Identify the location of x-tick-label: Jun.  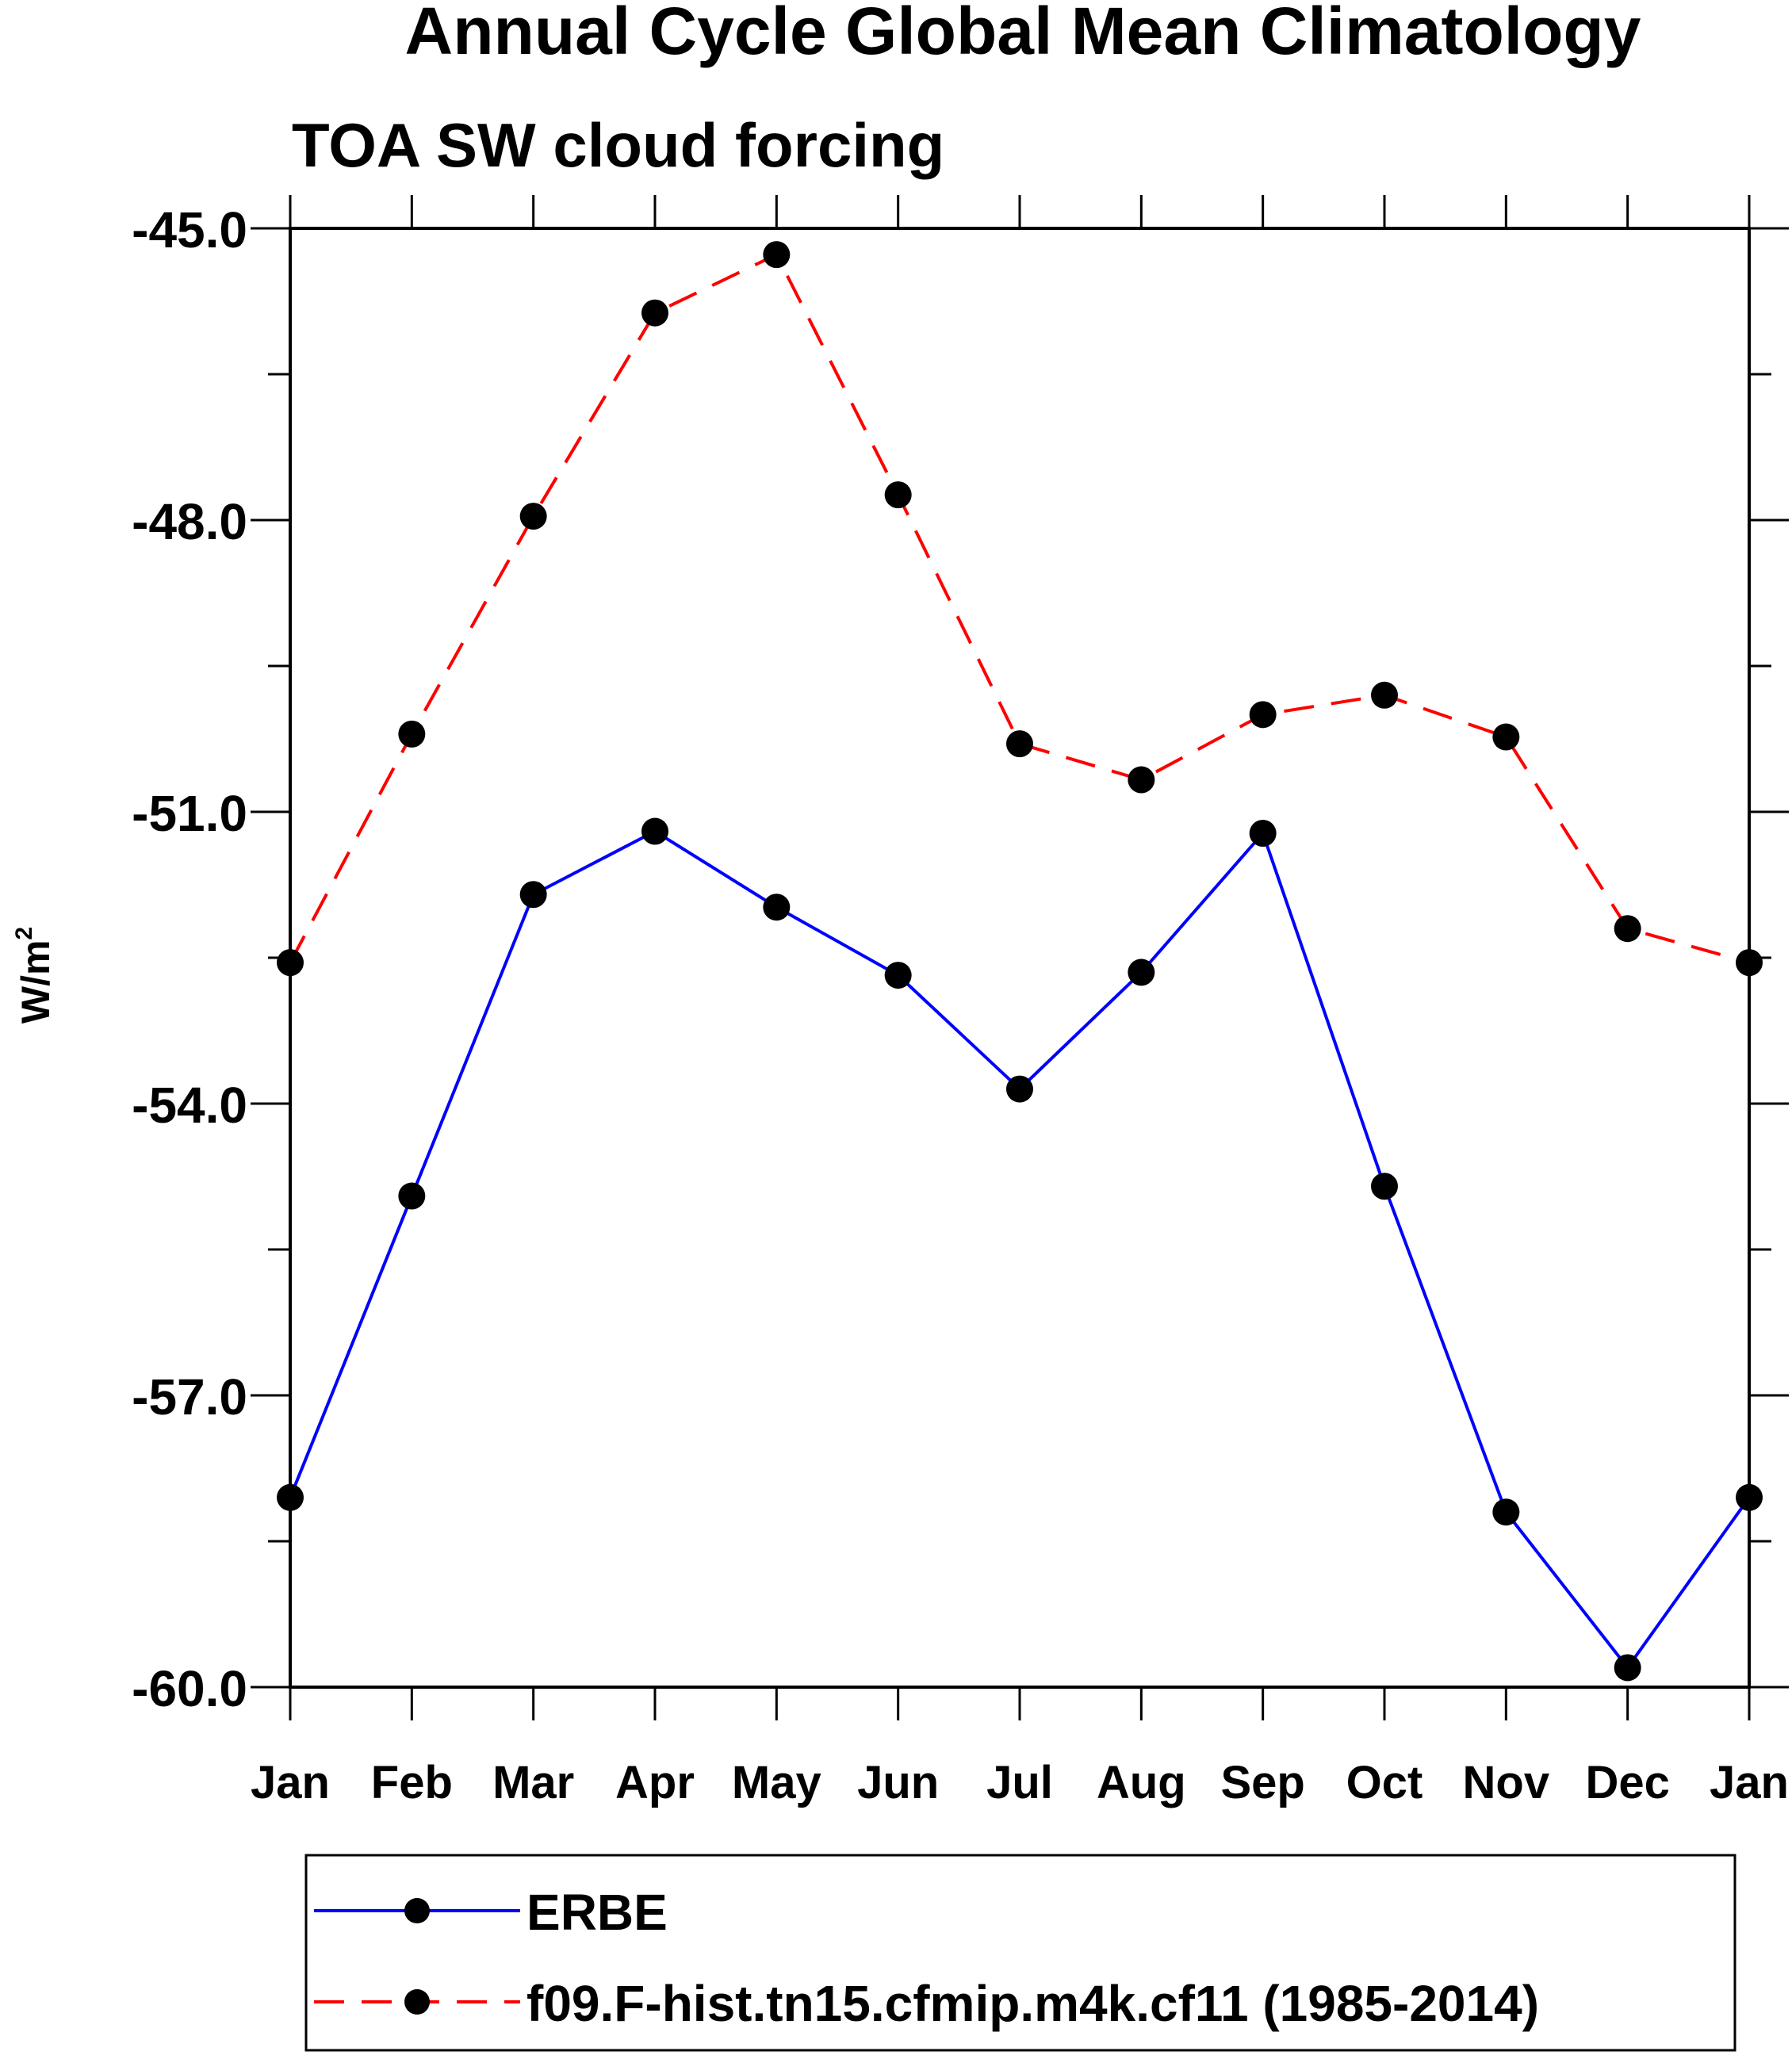
(898, 1783).